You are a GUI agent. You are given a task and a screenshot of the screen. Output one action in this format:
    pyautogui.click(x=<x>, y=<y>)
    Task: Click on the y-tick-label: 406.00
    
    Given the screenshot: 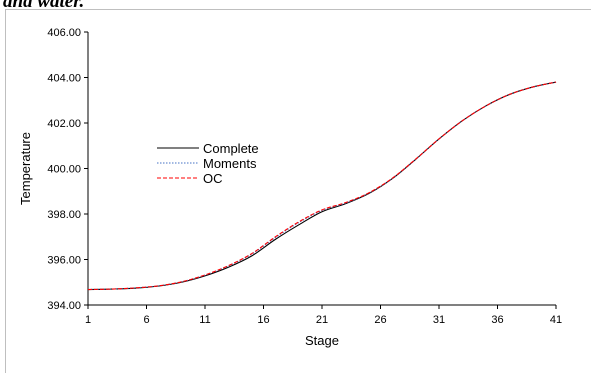 What is the action you would take?
    pyautogui.click(x=64, y=33)
    